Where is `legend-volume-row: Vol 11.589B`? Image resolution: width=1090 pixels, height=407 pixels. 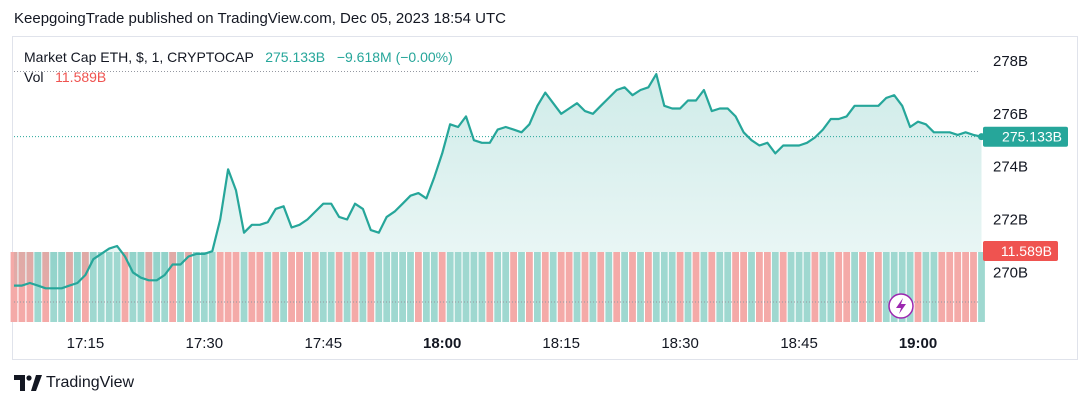 legend-volume-row: Vol 11.589B is located at coordinates (238, 77).